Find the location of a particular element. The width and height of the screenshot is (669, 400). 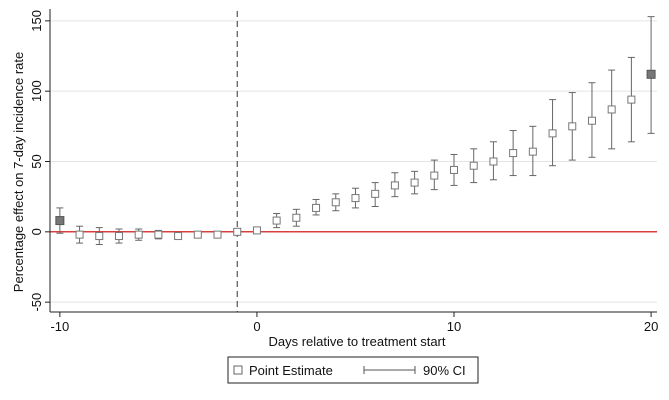

x-tick-label: -10 is located at coordinates (59, 326).